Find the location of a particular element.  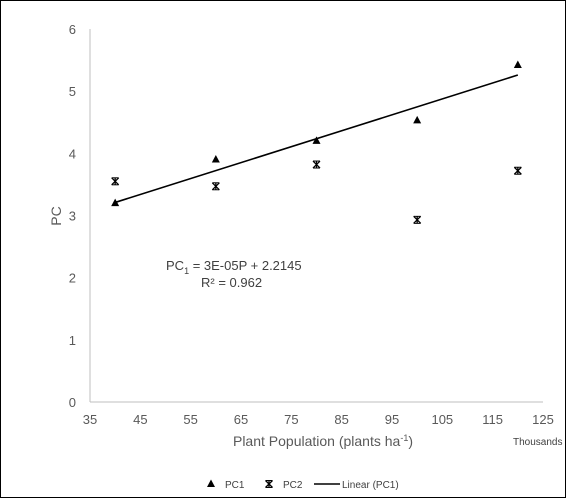

x-tick-label: 75 is located at coordinates (291, 419).